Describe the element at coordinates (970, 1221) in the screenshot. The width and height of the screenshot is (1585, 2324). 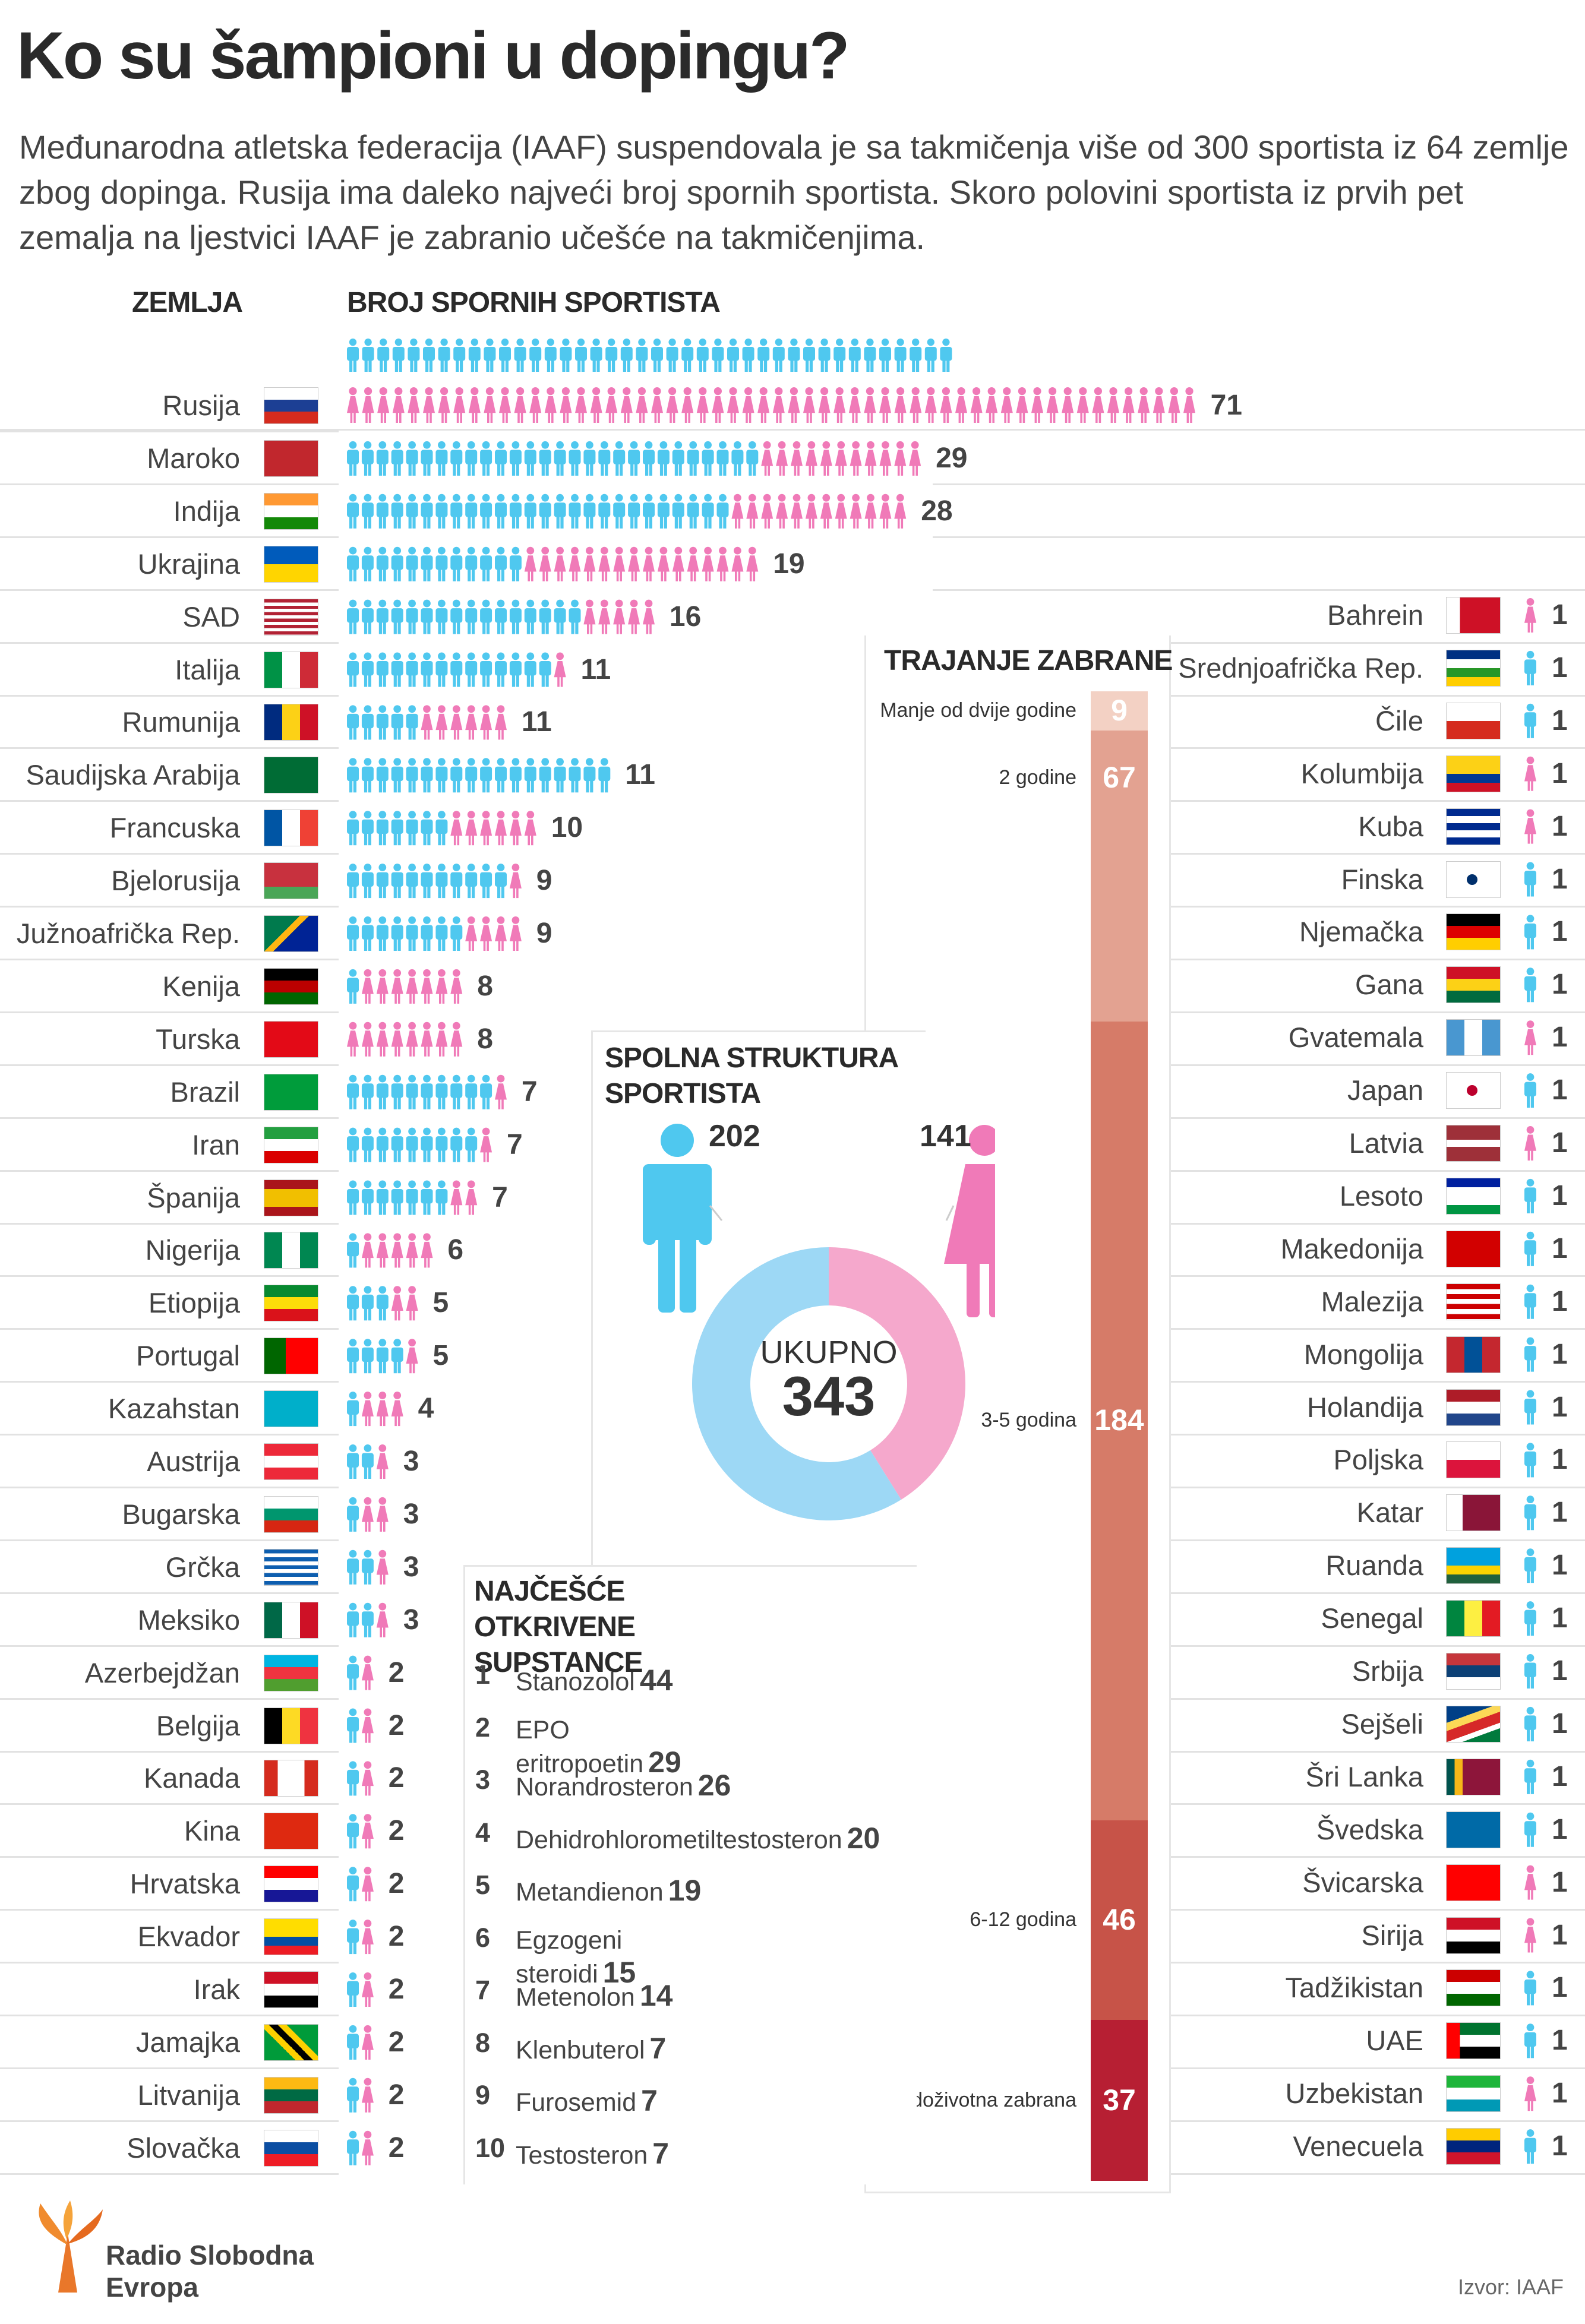
I see `female-large-icon` at that location.